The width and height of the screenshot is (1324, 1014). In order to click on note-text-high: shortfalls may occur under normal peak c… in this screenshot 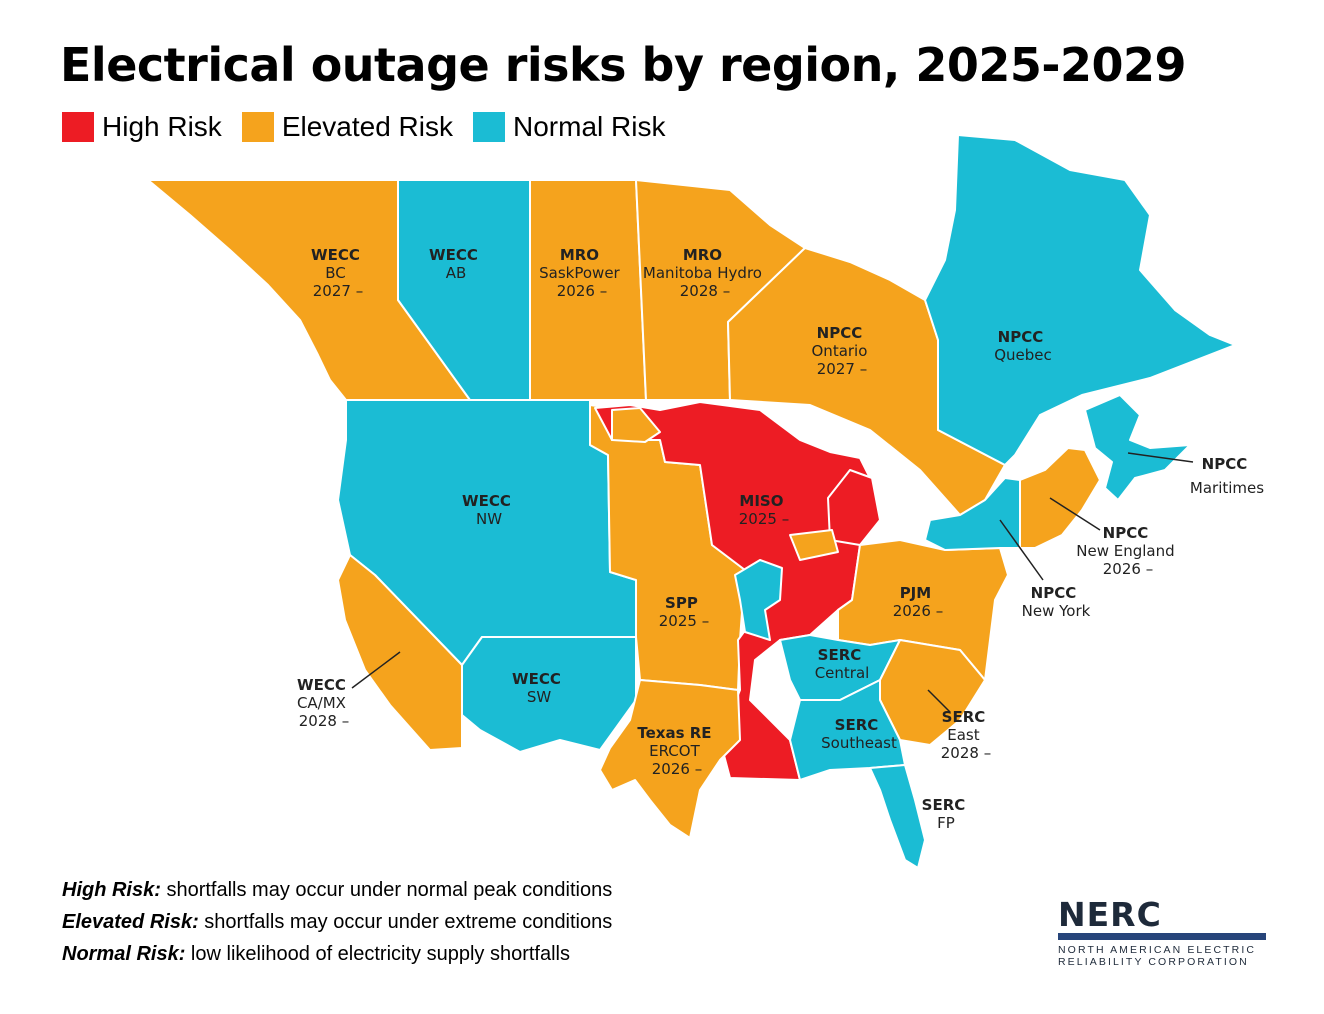, I will do `click(386, 890)`.